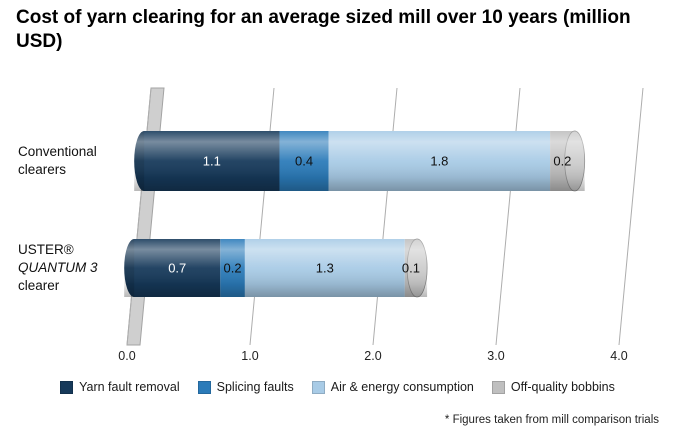 This screenshot has height=440, width=675. I want to click on wall-3d, so click(145, 216).